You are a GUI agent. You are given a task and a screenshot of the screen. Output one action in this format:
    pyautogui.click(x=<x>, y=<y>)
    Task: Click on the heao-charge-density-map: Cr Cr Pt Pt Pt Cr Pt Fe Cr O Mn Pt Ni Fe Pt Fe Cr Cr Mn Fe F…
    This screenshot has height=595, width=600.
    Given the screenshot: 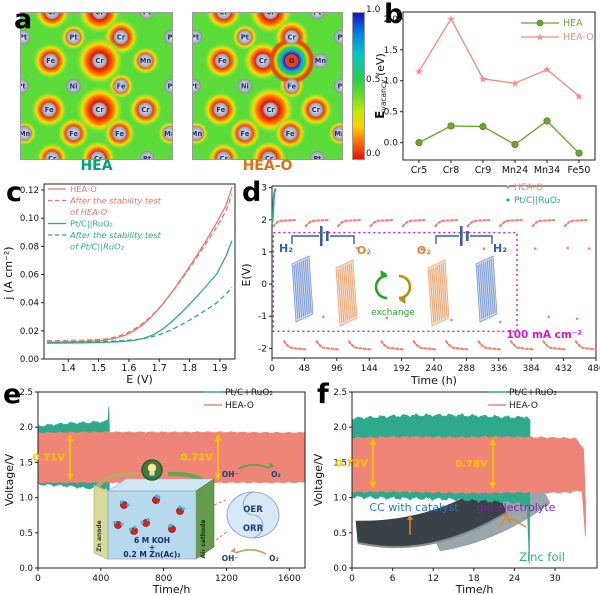 What is the action you would take?
    pyautogui.click(x=267, y=86)
    